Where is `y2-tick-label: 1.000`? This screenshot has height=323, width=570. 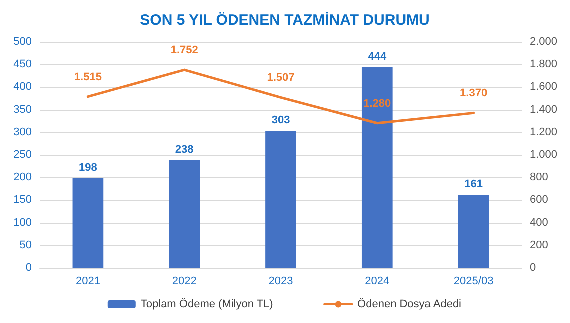
y2-tick-label: 1.000 is located at coordinates (544, 155).